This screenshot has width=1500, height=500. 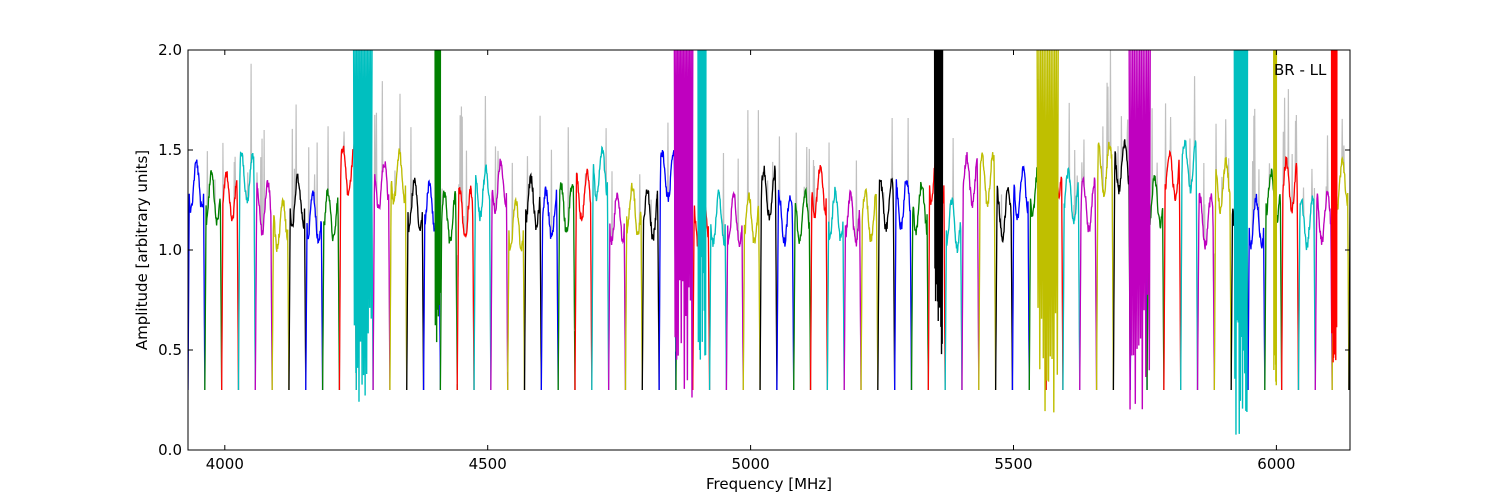 What do you see at coordinates (1300, 70) in the screenshot?
I see `annotation-br-ll: BR - LL` at bounding box center [1300, 70].